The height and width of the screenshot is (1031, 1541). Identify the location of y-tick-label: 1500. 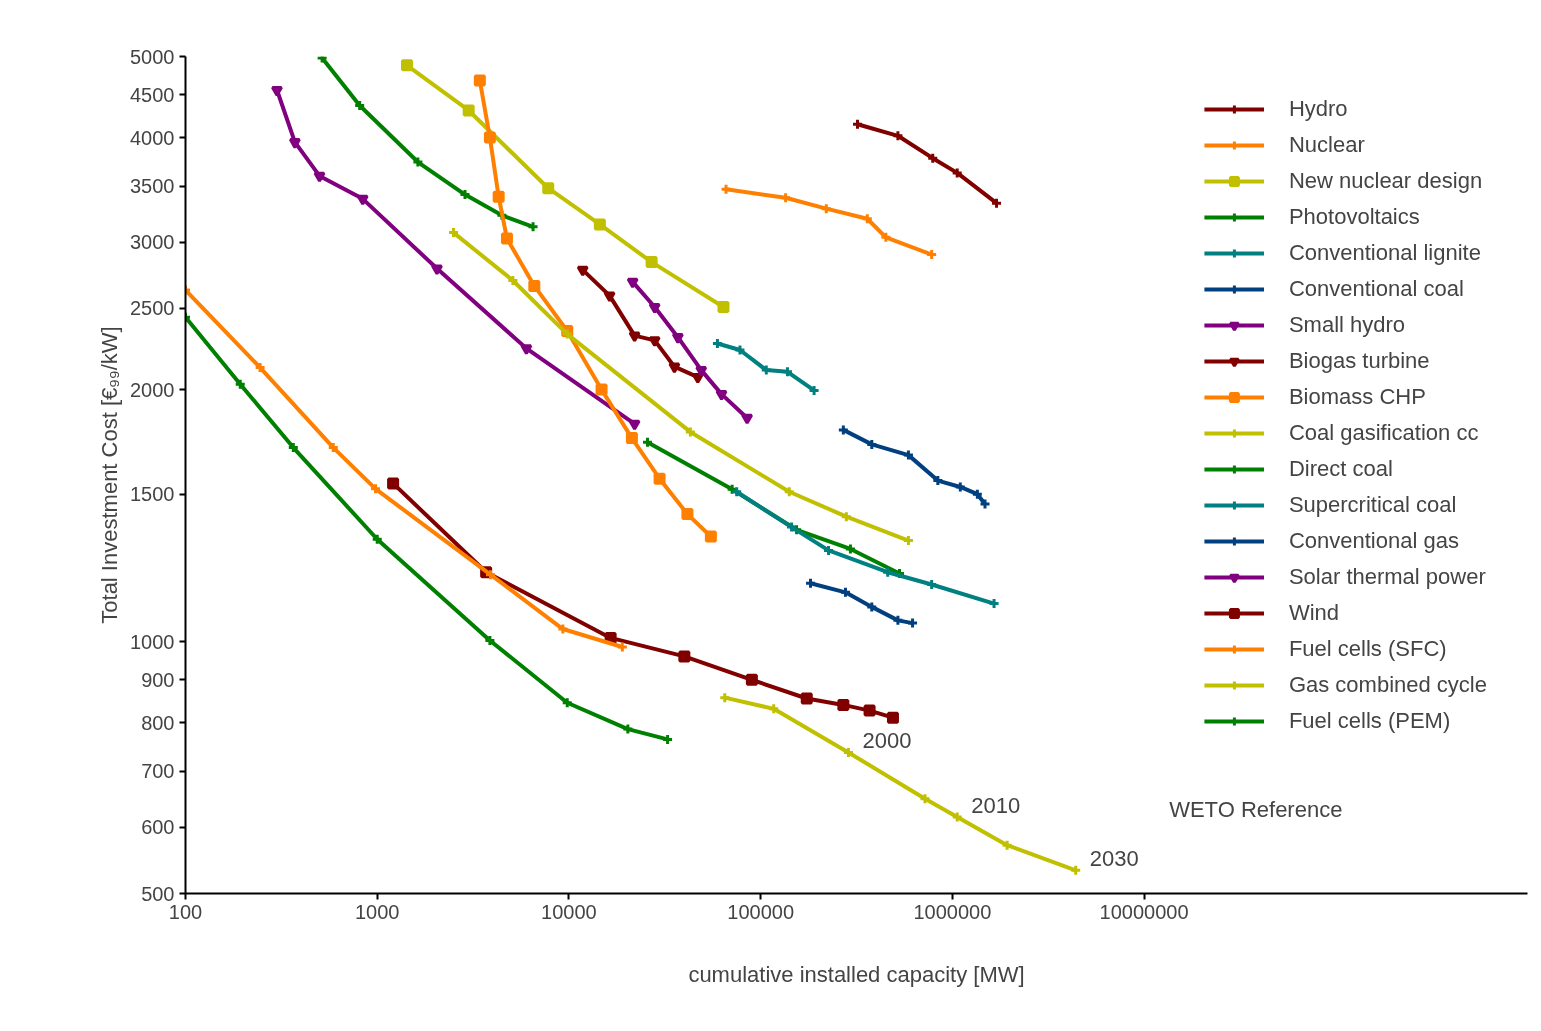
(152, 494).